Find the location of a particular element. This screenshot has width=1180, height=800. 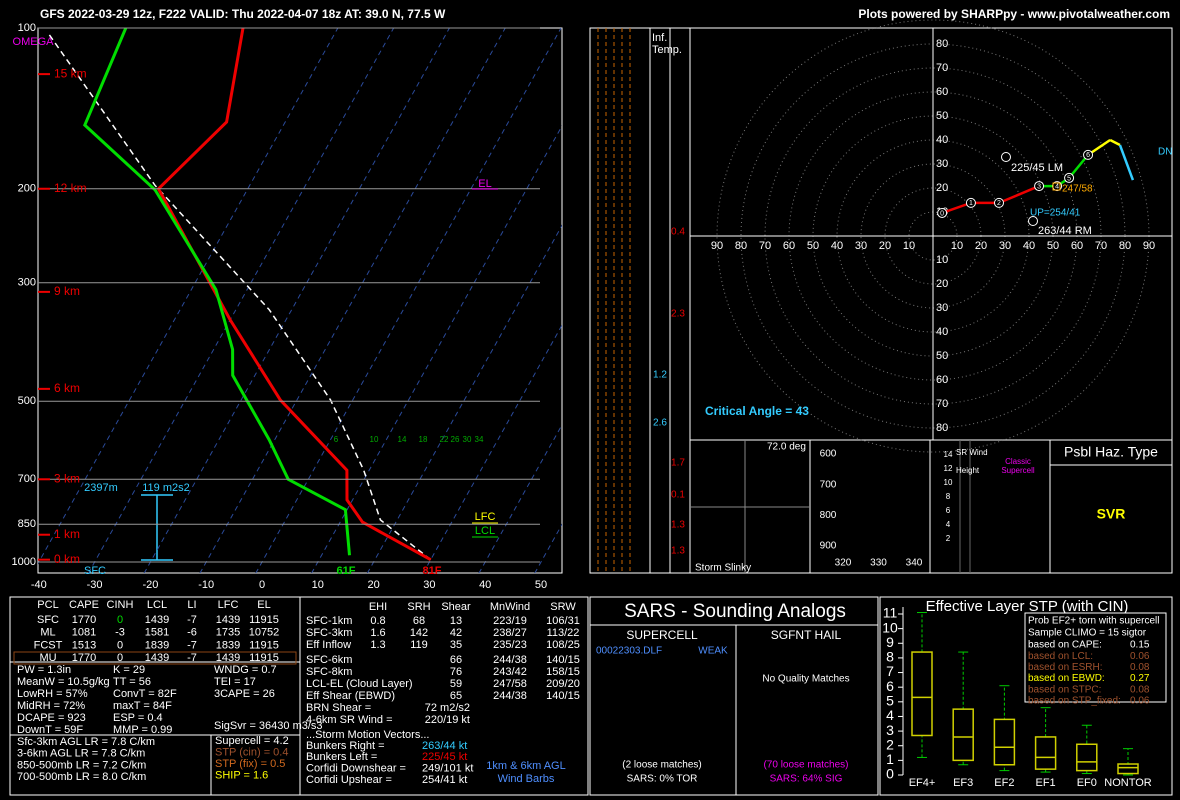

x-tick-label: 330 is located at coordinates (878, 563).